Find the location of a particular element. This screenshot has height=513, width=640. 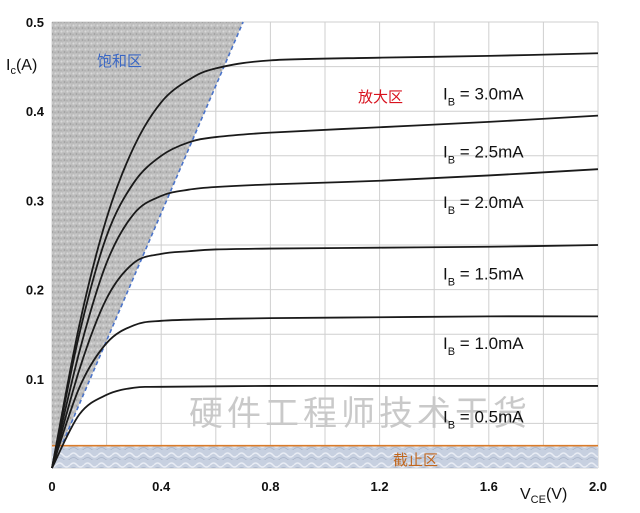

x-tick-label: 2.0 is located at coordinates (598, 486).